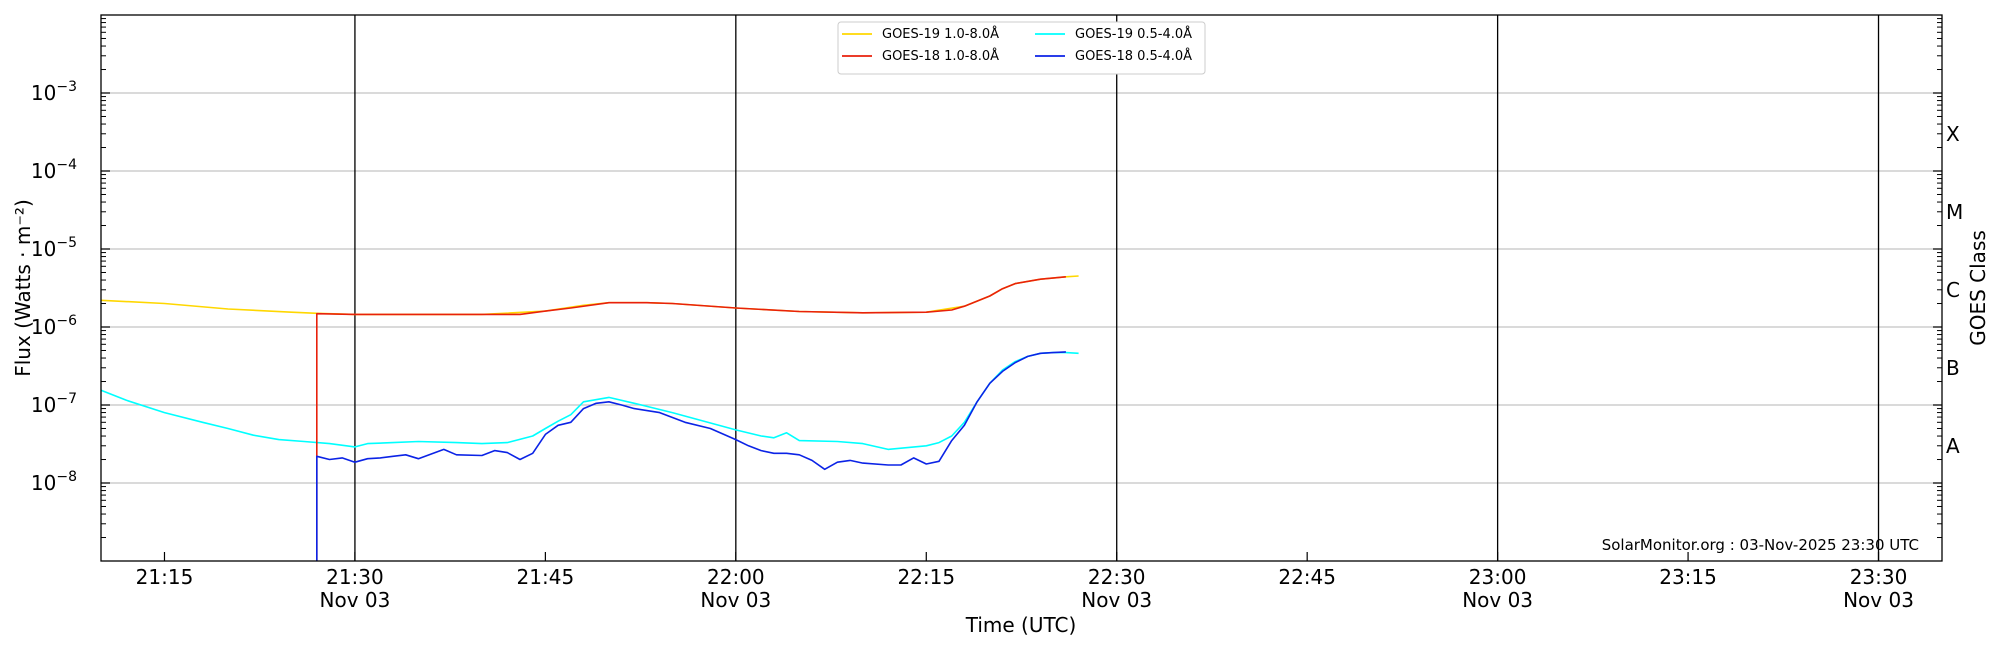 The image size is (2000, 650). I want to click on goes-class-label: M, so click(1954, 212).